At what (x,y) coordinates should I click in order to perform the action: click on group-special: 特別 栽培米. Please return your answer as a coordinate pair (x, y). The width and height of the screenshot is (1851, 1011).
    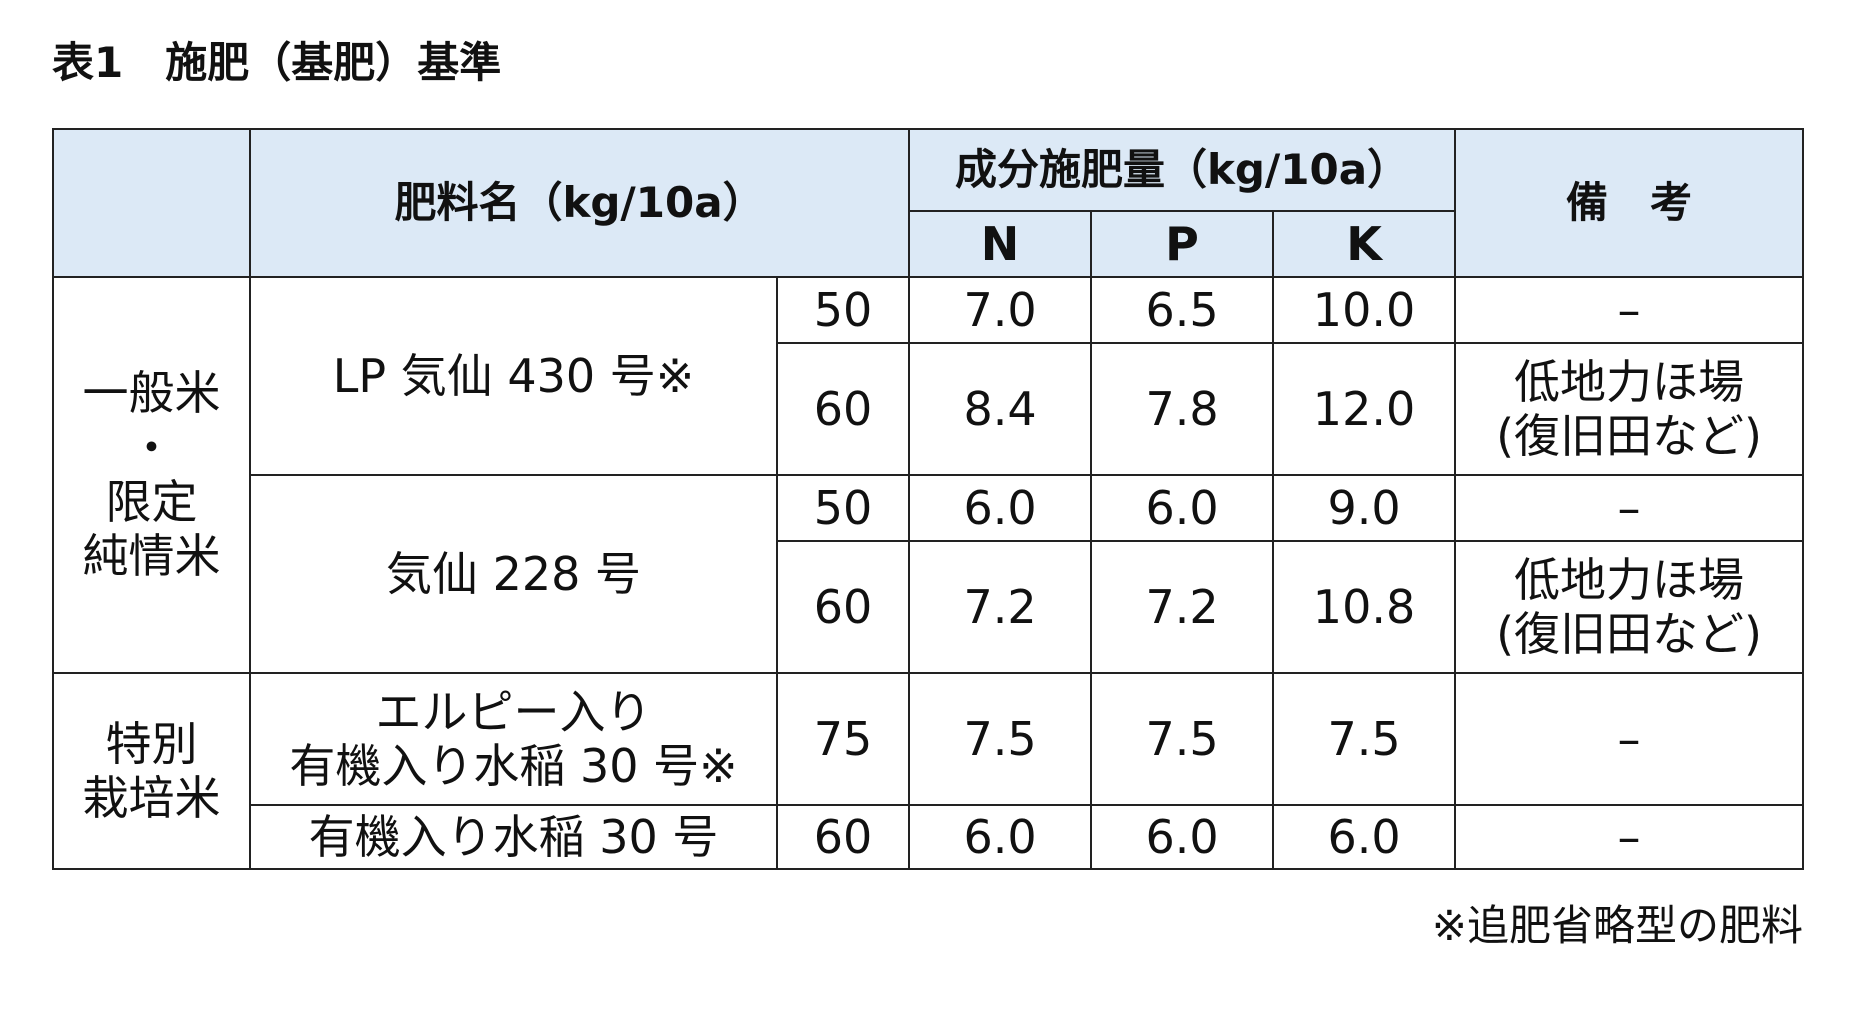
    Looking at the image, I should click on (151, 771).